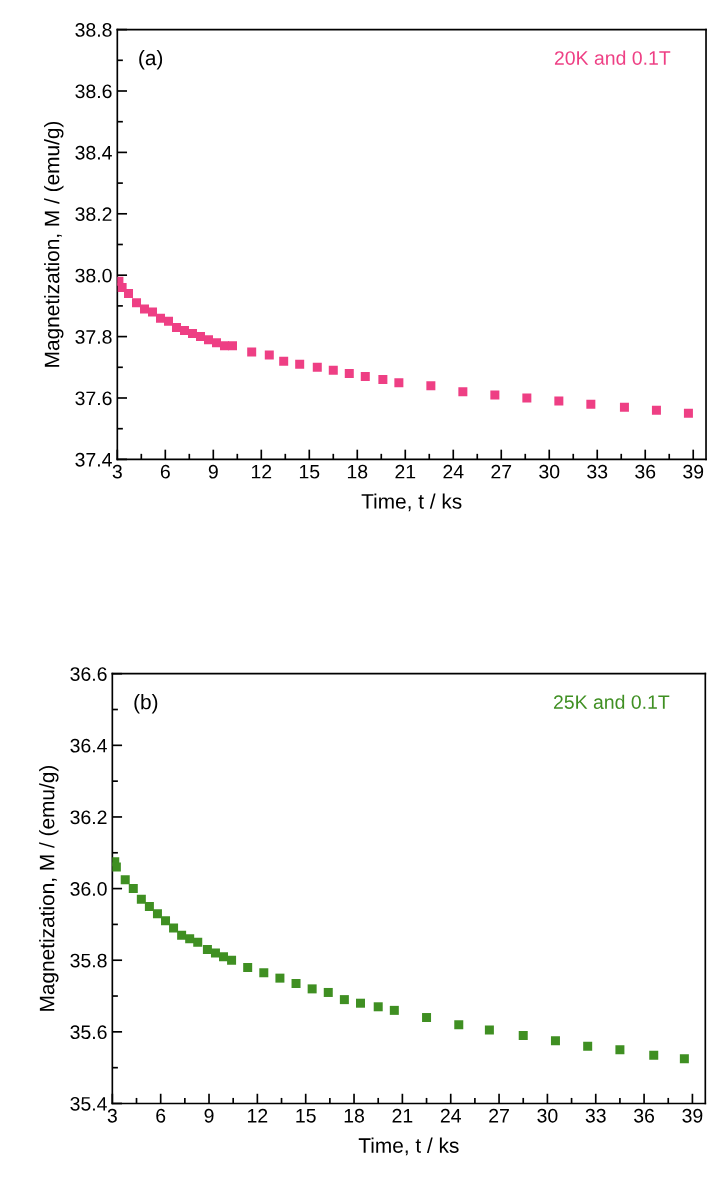 This screenshot has height=1184, width=711. What do you see at coordinates (88, 817) in the screenshot?
I see `y-tick-label: 36.2` at bounding box center [88, 817].